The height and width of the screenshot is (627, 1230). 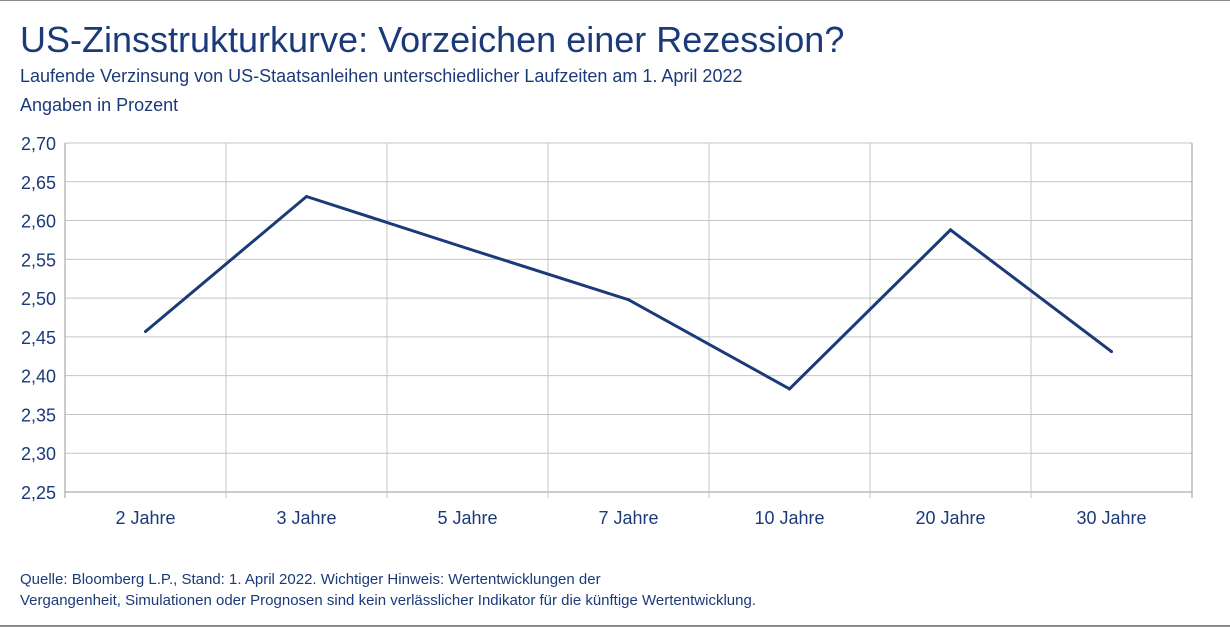 What do you see at coordinates (38, 318) in the screenshot?
I see `y-axis-ticks: 2,25 2,30 2,35 2,40 2,45 2,50 2,55 2,60 2,65 2,70` at bounding box center [38, 318].